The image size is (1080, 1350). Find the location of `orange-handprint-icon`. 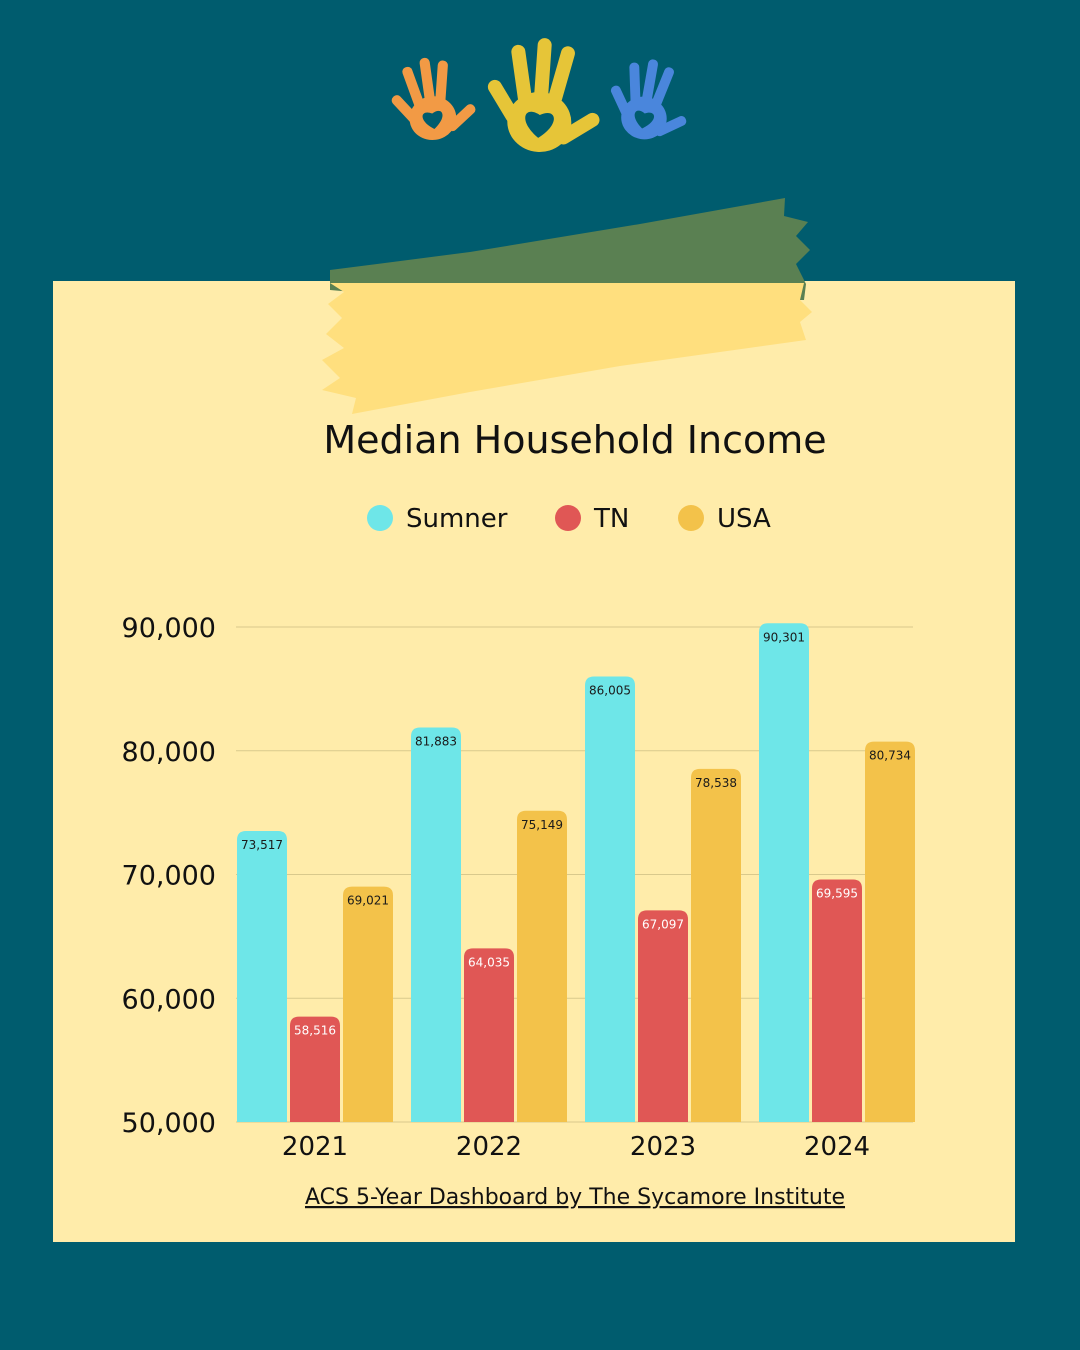

orange-handprint-icon is located at coordinates (433, 99).